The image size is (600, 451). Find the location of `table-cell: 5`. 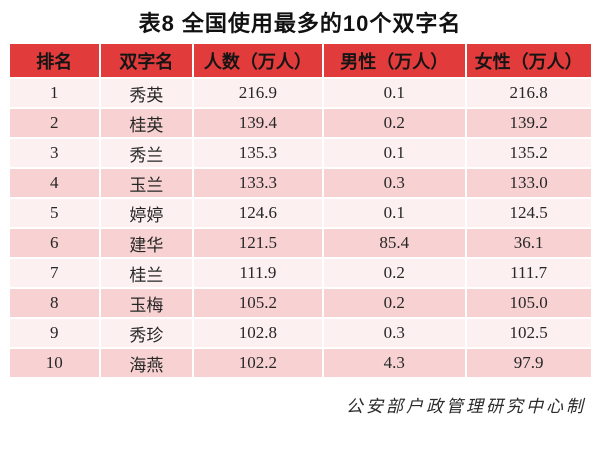

table-cell: 5 is located at coordinates (54, 213).